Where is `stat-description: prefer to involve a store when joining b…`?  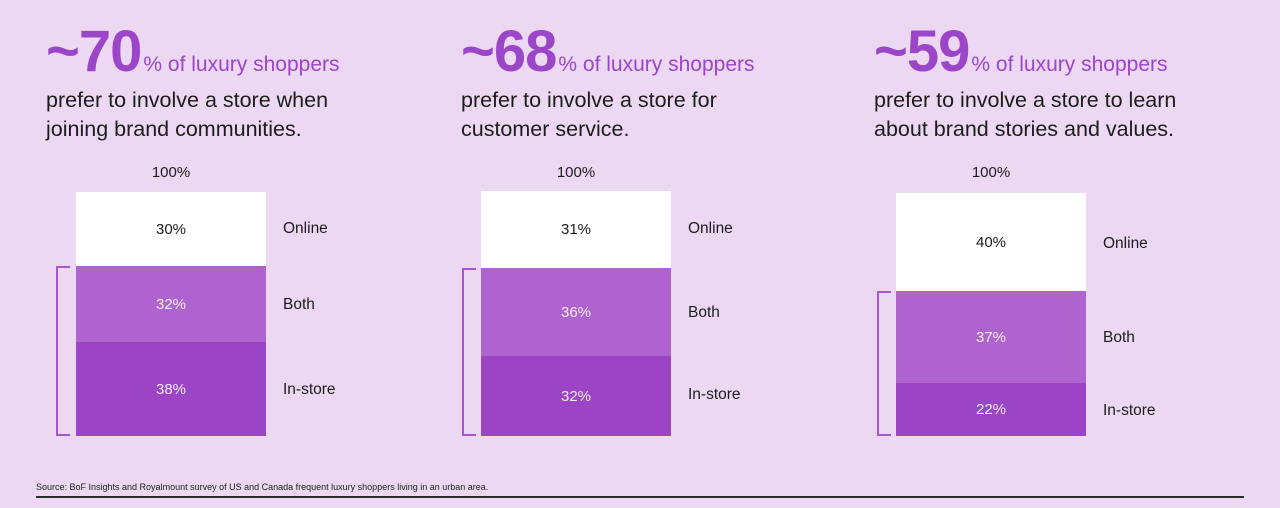 stat-description: prefer to involve a store when joining b… is located at coordinates (187, 114).